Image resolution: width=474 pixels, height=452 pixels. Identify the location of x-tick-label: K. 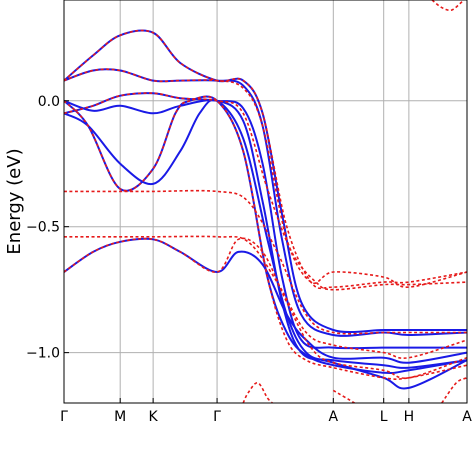
(154, 417).